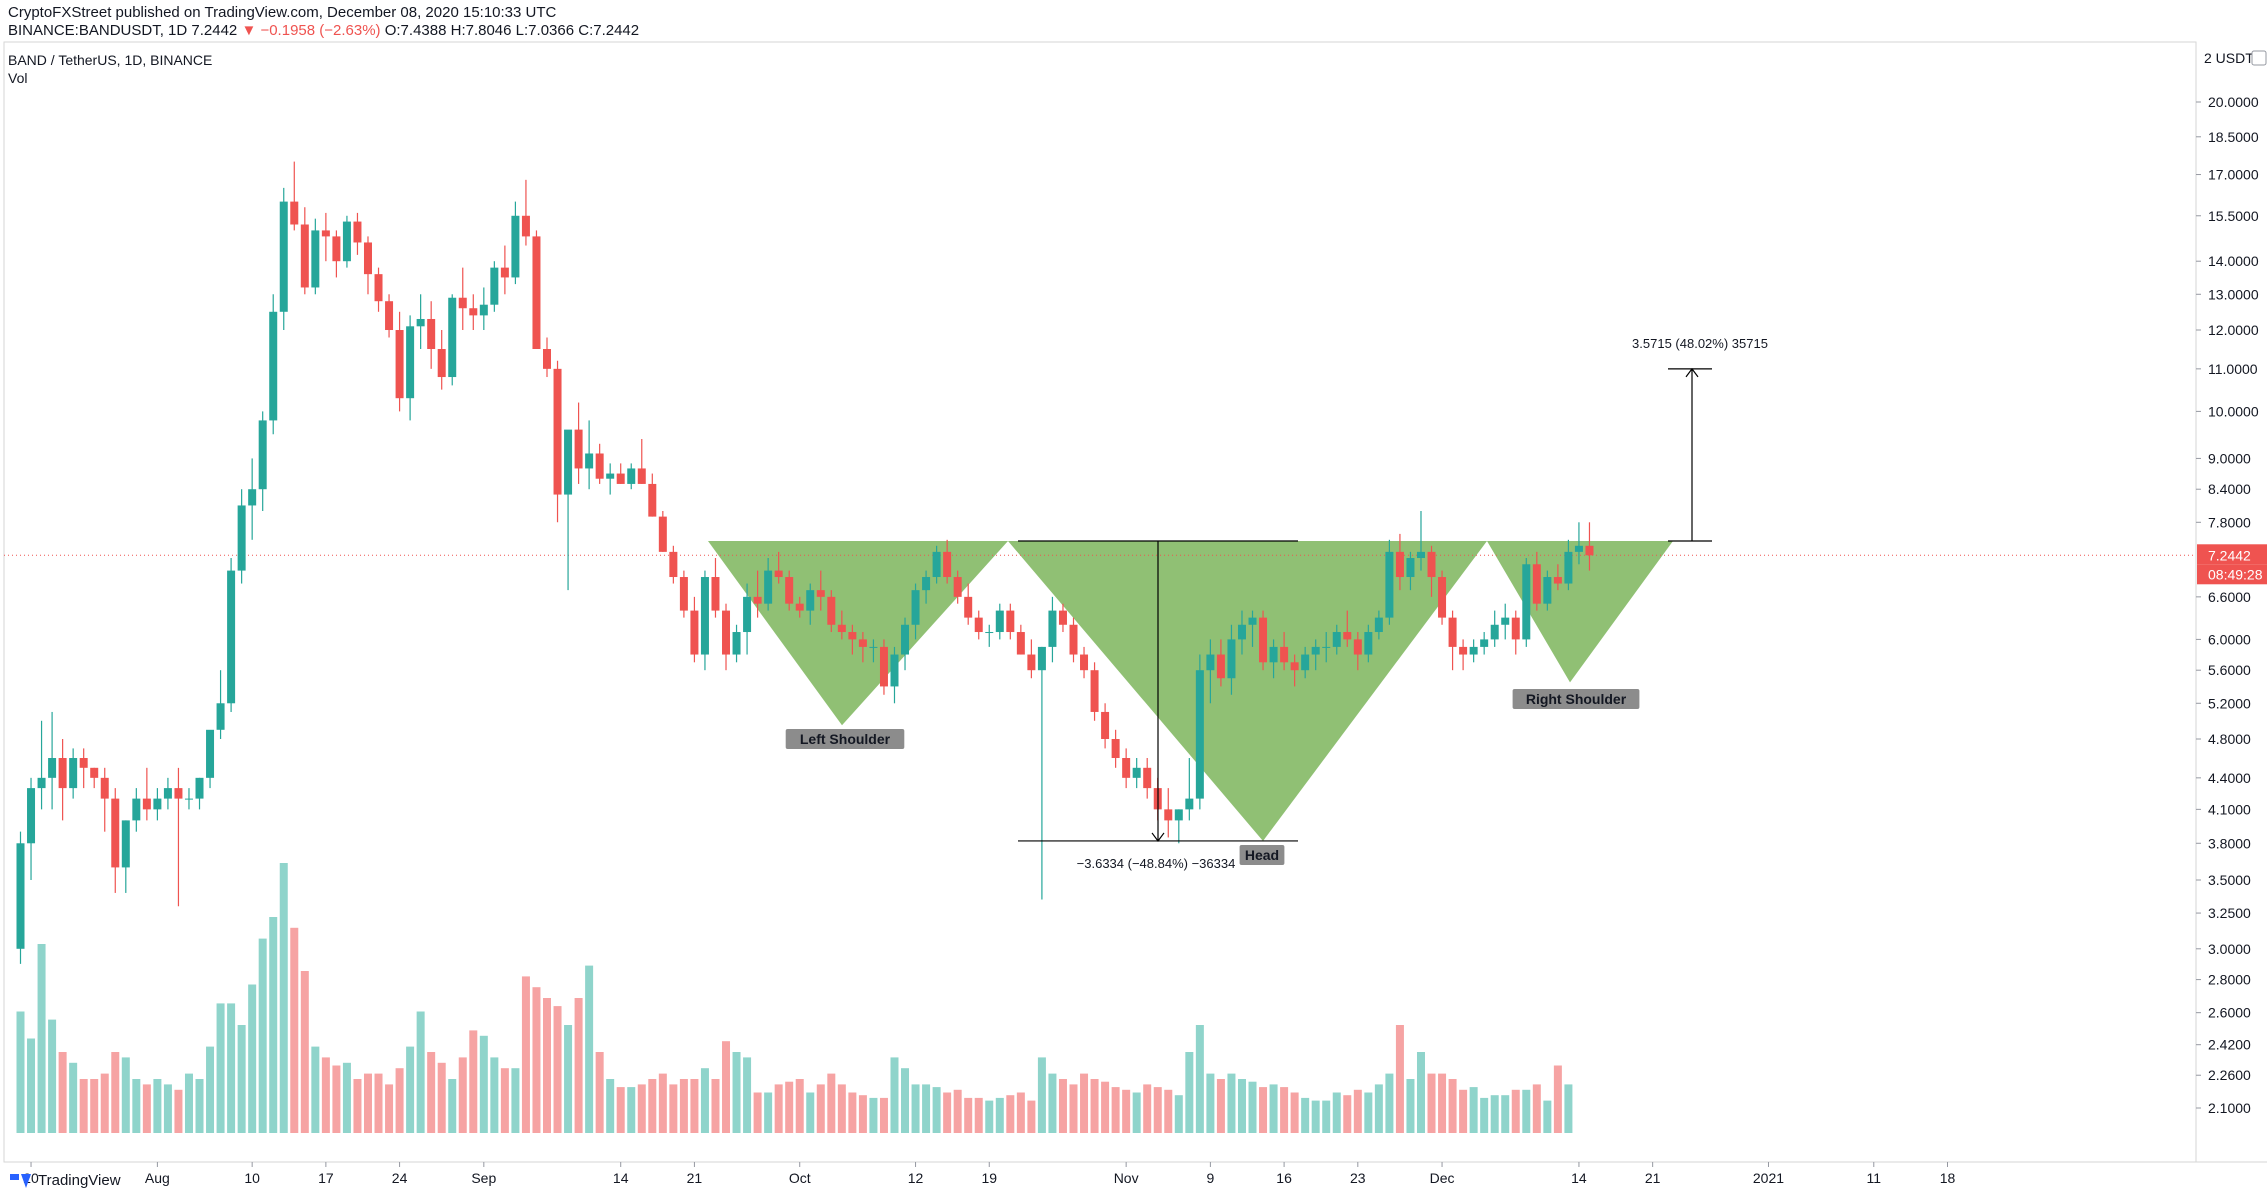 The image size is (2267, 1201). What do you see at coordinates (1692, 372) in the screenshot?
I see `target-arrowhead` at bounding box center [1692, 372].